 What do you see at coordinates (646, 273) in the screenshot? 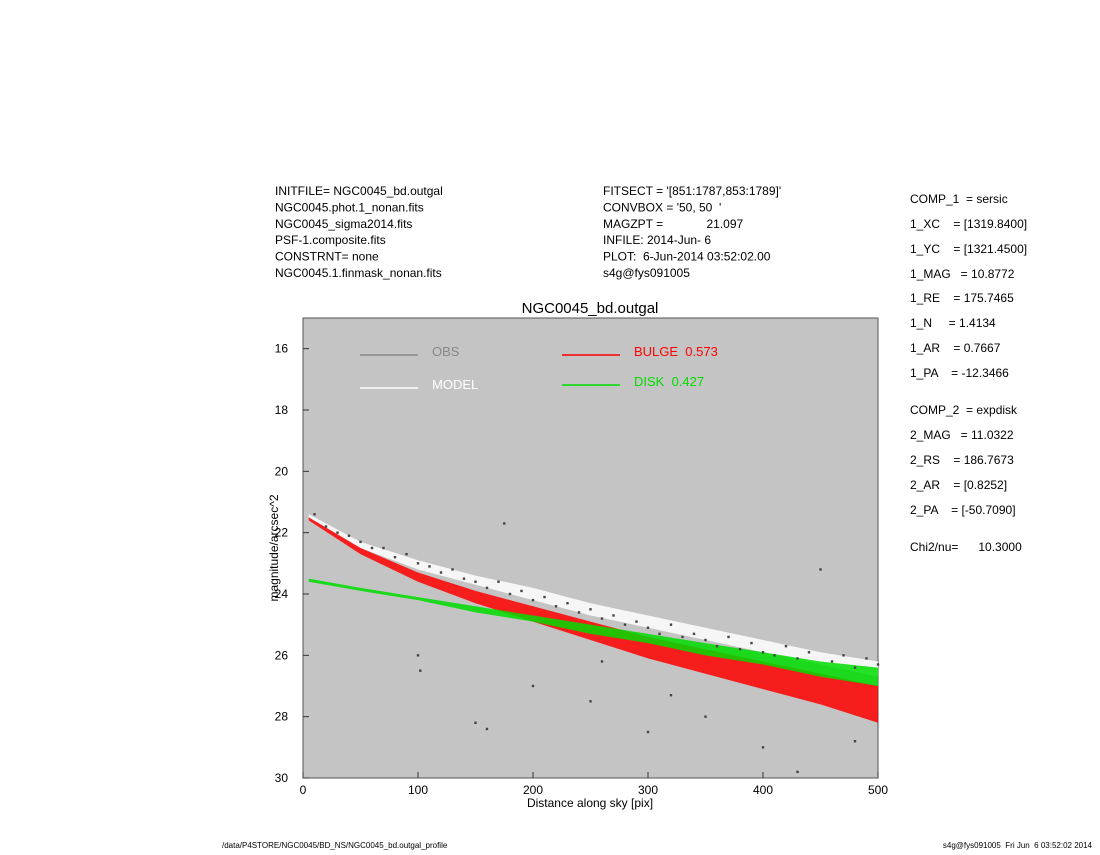
I see `header-middle-line: s4g@fys091005` at bounding box center [646, 273].